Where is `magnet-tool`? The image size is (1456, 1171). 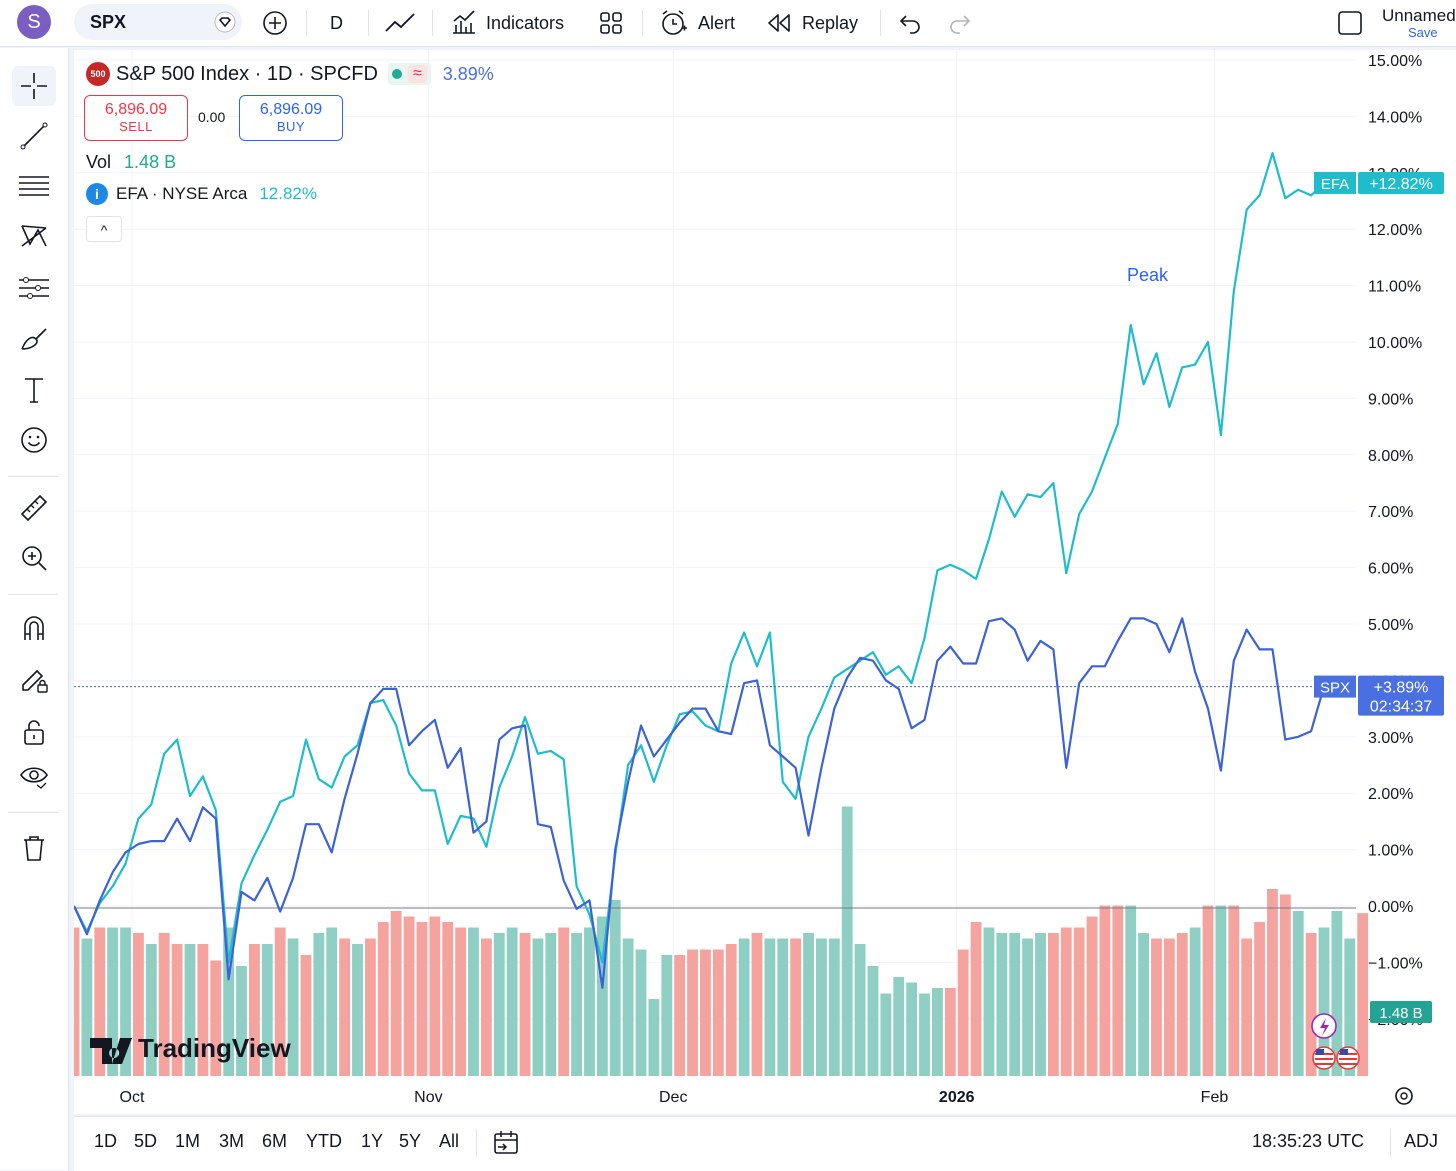
magnet-tool is located at coordinates (34, 628).